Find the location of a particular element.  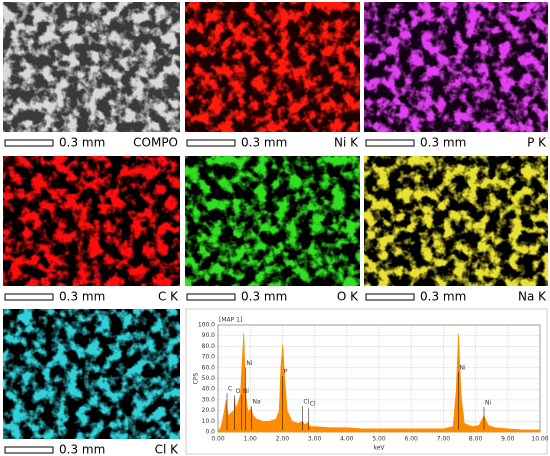

y-tick-label: 0.0 is located at coordinates (210, 432).